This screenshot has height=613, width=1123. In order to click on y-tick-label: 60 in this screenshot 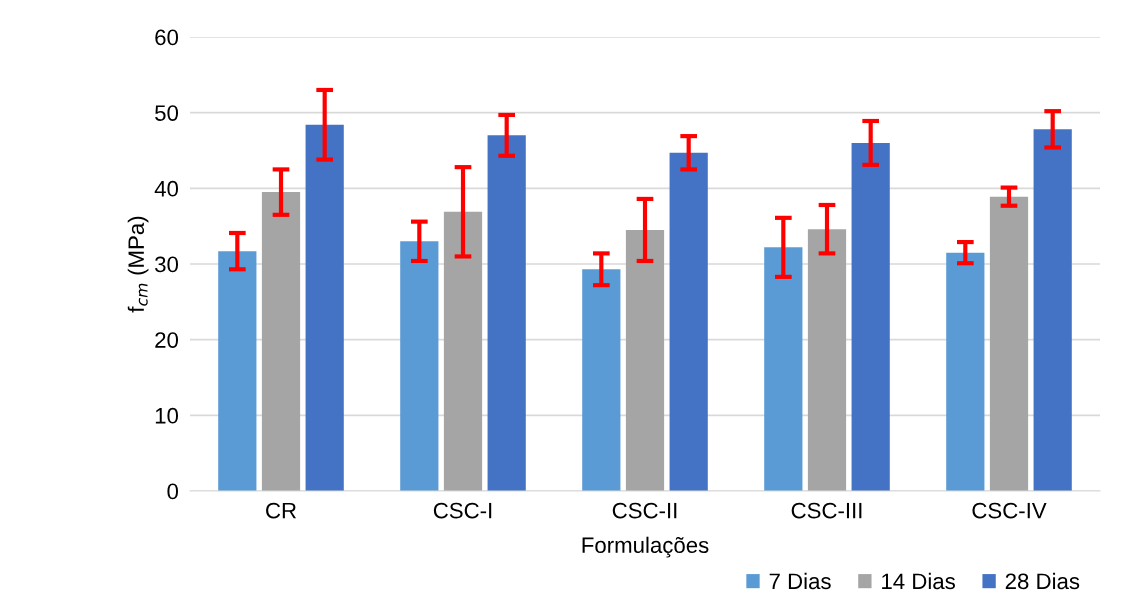, I will do `click(167, 37)`.